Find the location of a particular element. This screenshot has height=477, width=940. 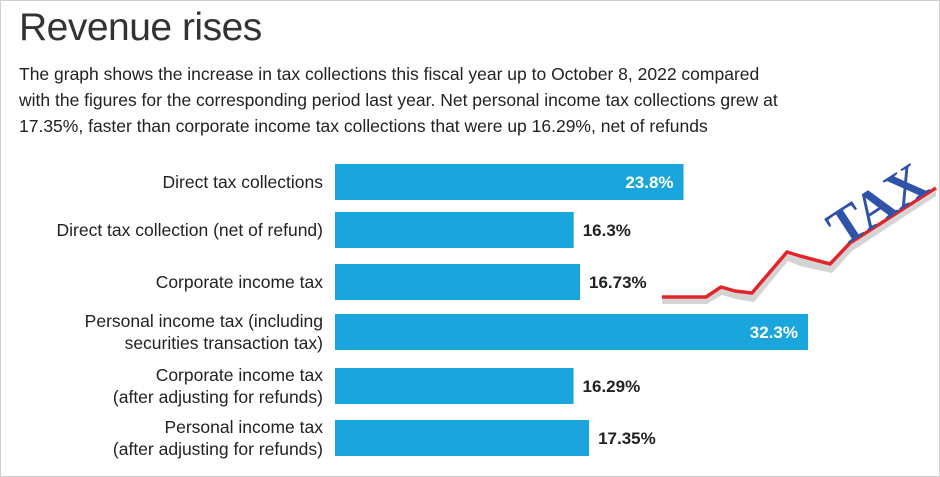

data-label-6: 17.35% is located at coordinates (627, 438).